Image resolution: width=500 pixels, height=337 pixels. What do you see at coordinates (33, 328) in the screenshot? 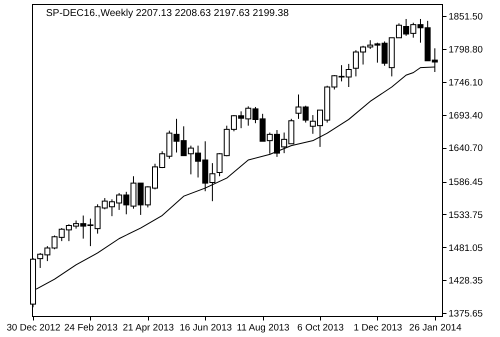
I see `x-tick-label: 30 Dec 2012` at bounding box center [33, 328].